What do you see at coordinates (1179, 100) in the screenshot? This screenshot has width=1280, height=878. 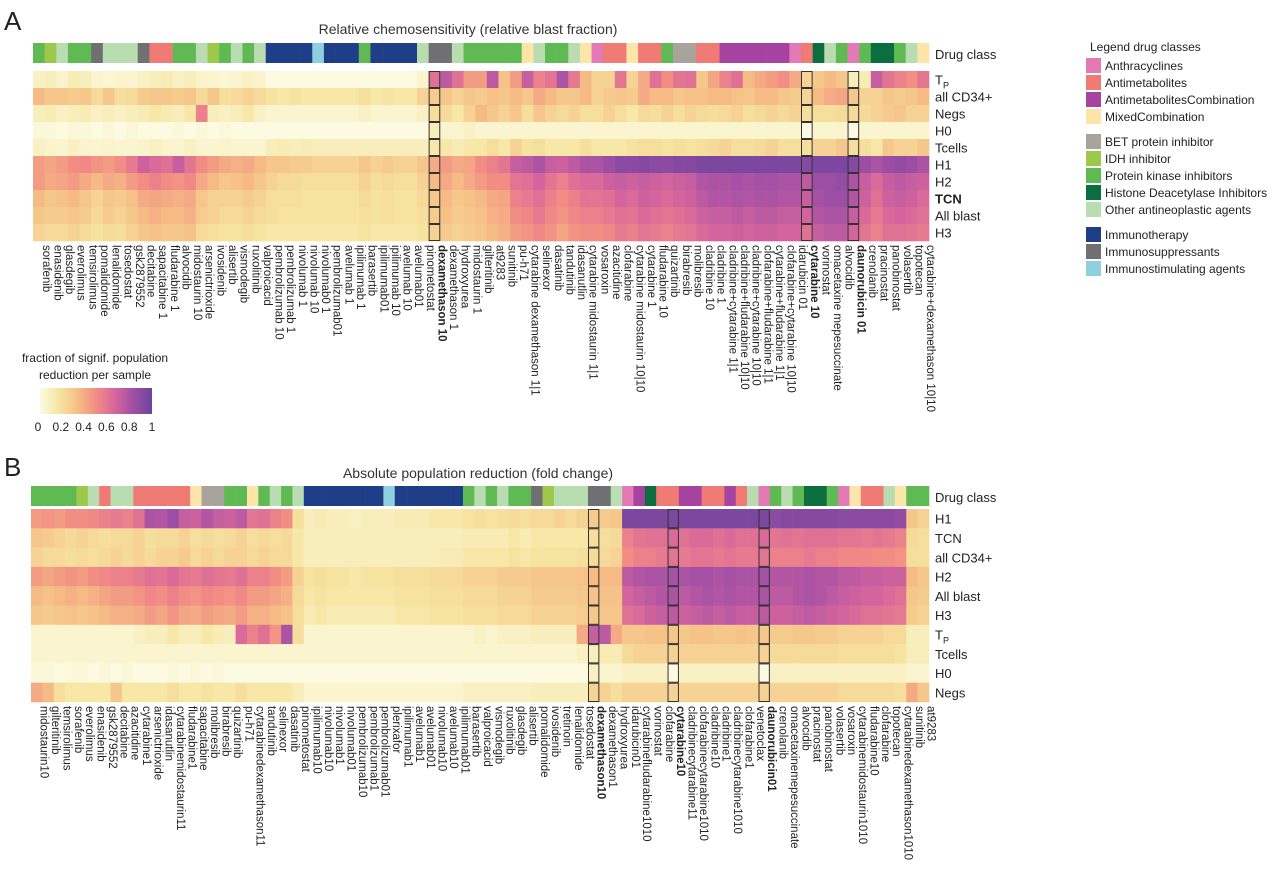 I see `legend-label: AntimetabolitesCombination` at bounding box center [1179, 100].